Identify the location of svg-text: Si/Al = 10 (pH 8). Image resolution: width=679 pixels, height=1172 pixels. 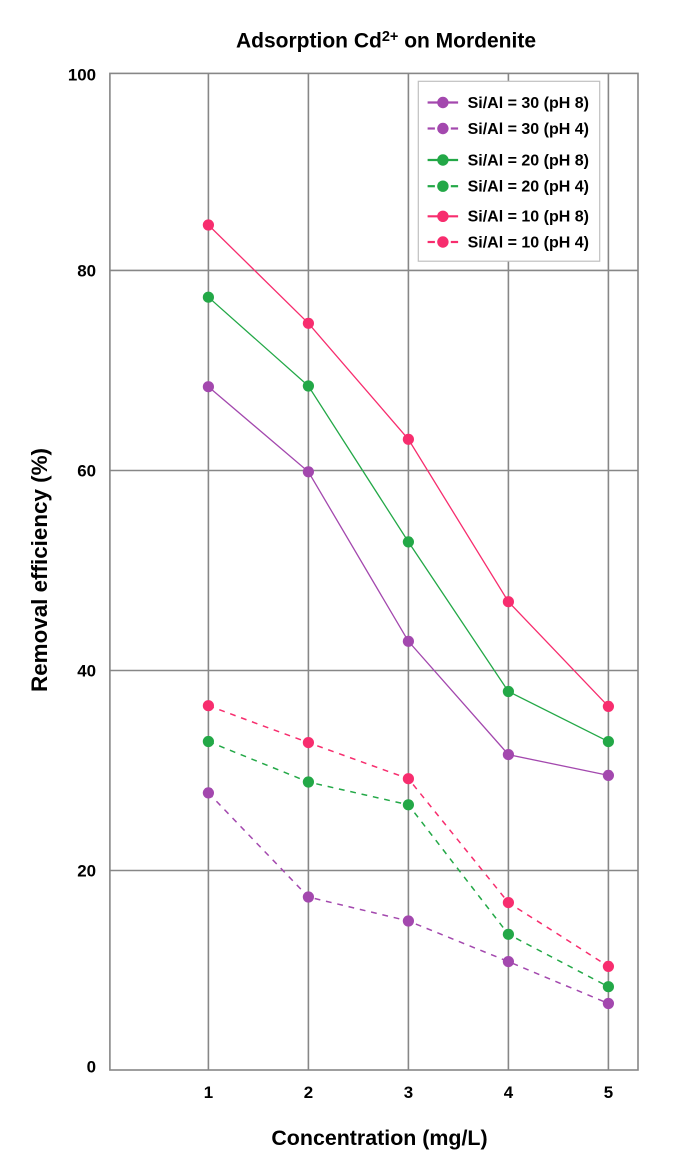
(528, 217).